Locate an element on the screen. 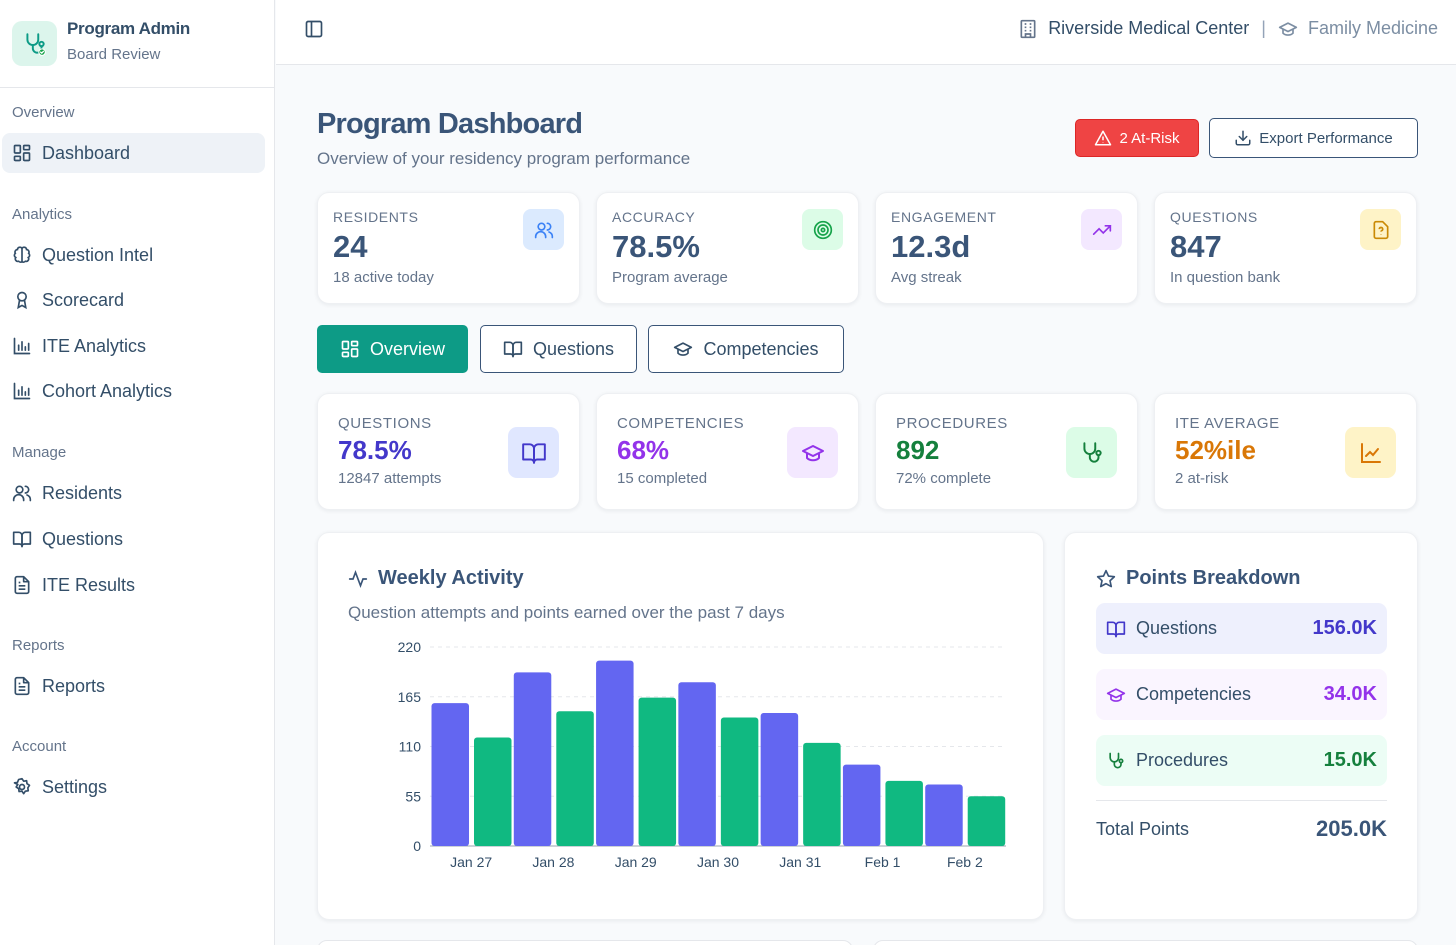  sidebar-item-question-intel: Question Intel is located at coordinates (133, 255).